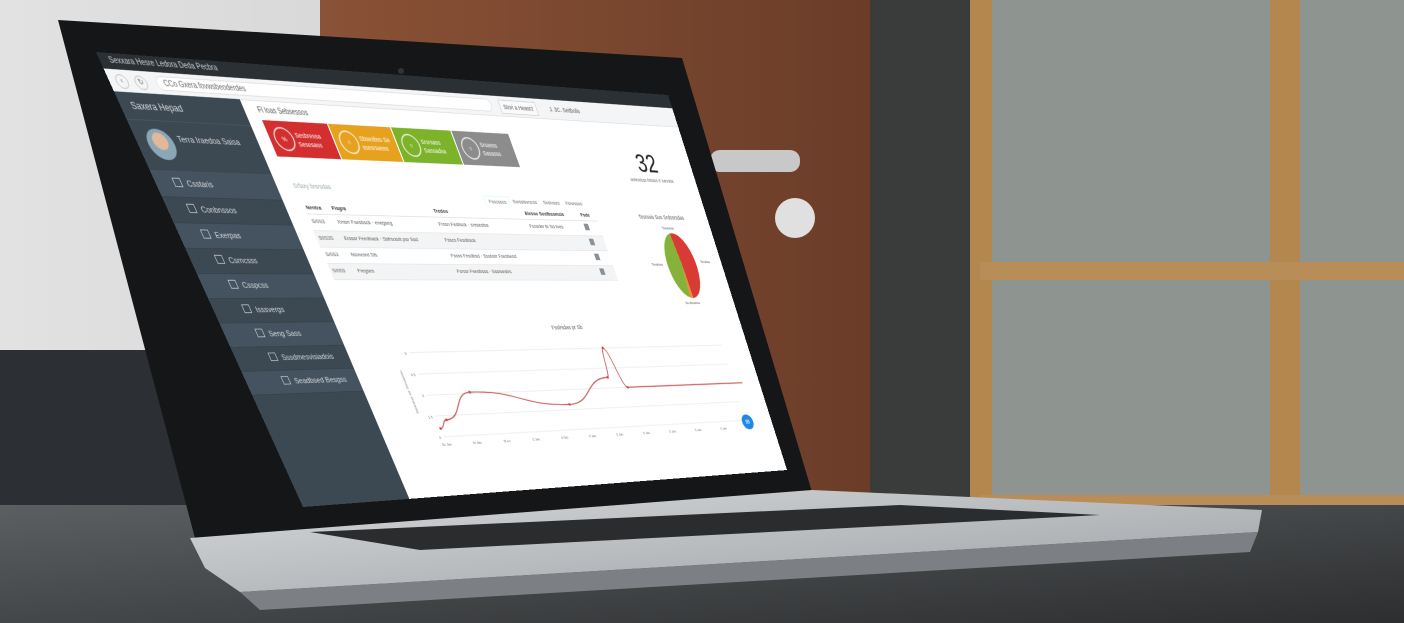 The height and width of the screenshot is (623, 1404). Describe the element at coordinates (320, 380) in the screenshot. I see `sidebar-item-label: Seadbsed Besgss` at that location.